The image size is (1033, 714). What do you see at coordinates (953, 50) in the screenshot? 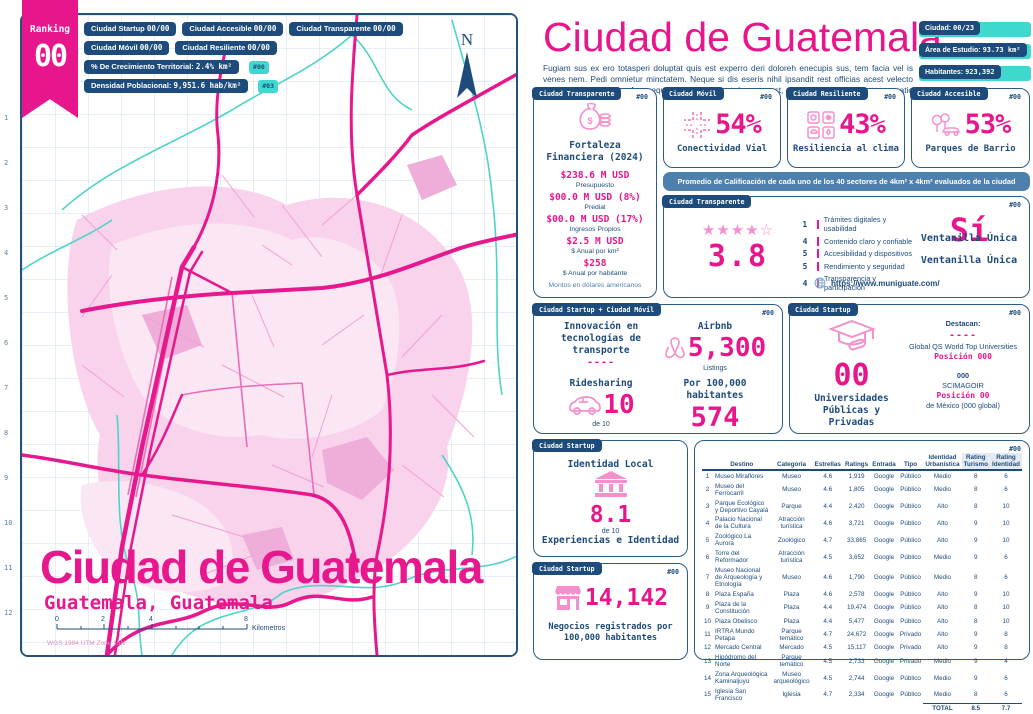
I see `stat-label: Área de Estudio:` at bounding box center [953, 50].